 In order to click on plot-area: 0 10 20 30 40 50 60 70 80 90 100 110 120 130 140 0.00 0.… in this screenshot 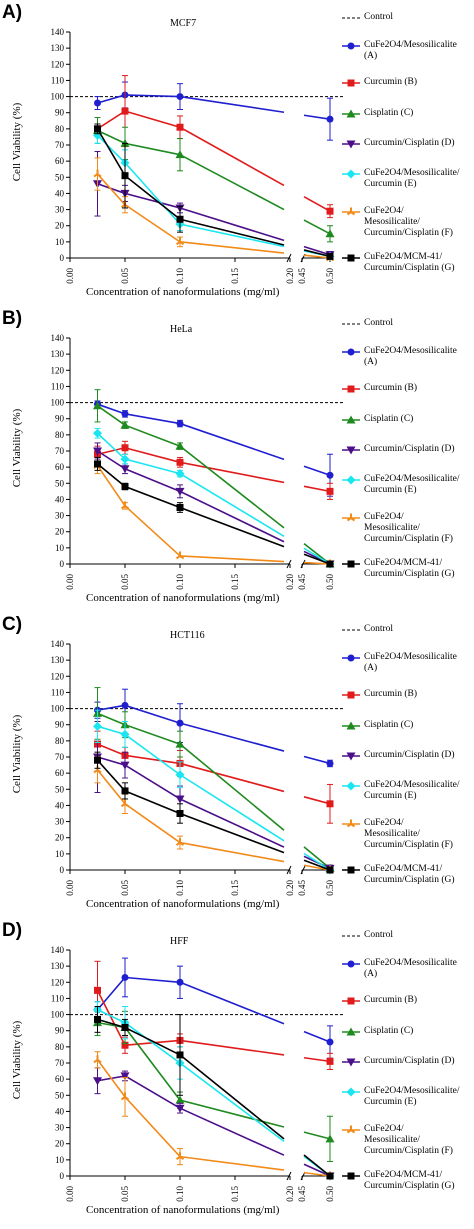, I will do `click(197, 461)`.